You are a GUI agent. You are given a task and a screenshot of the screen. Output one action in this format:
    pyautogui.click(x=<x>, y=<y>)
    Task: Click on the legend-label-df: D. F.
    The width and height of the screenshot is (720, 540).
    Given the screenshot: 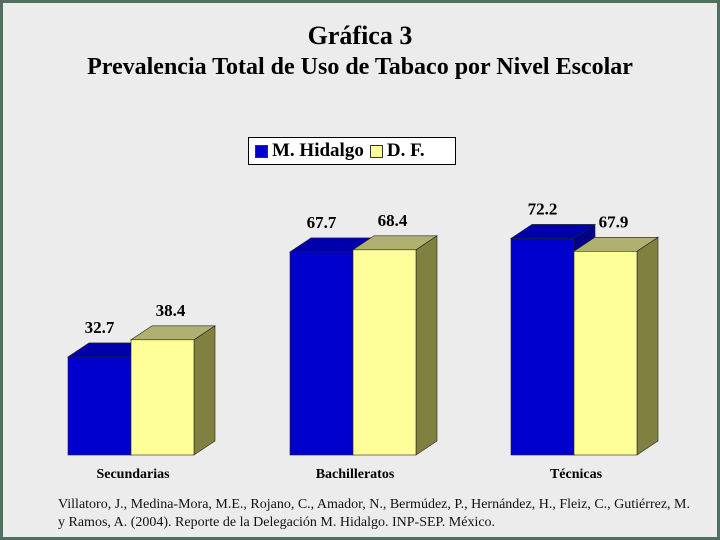 What is the action you would take?
    pyautogui.click(x=405, y=150)
    